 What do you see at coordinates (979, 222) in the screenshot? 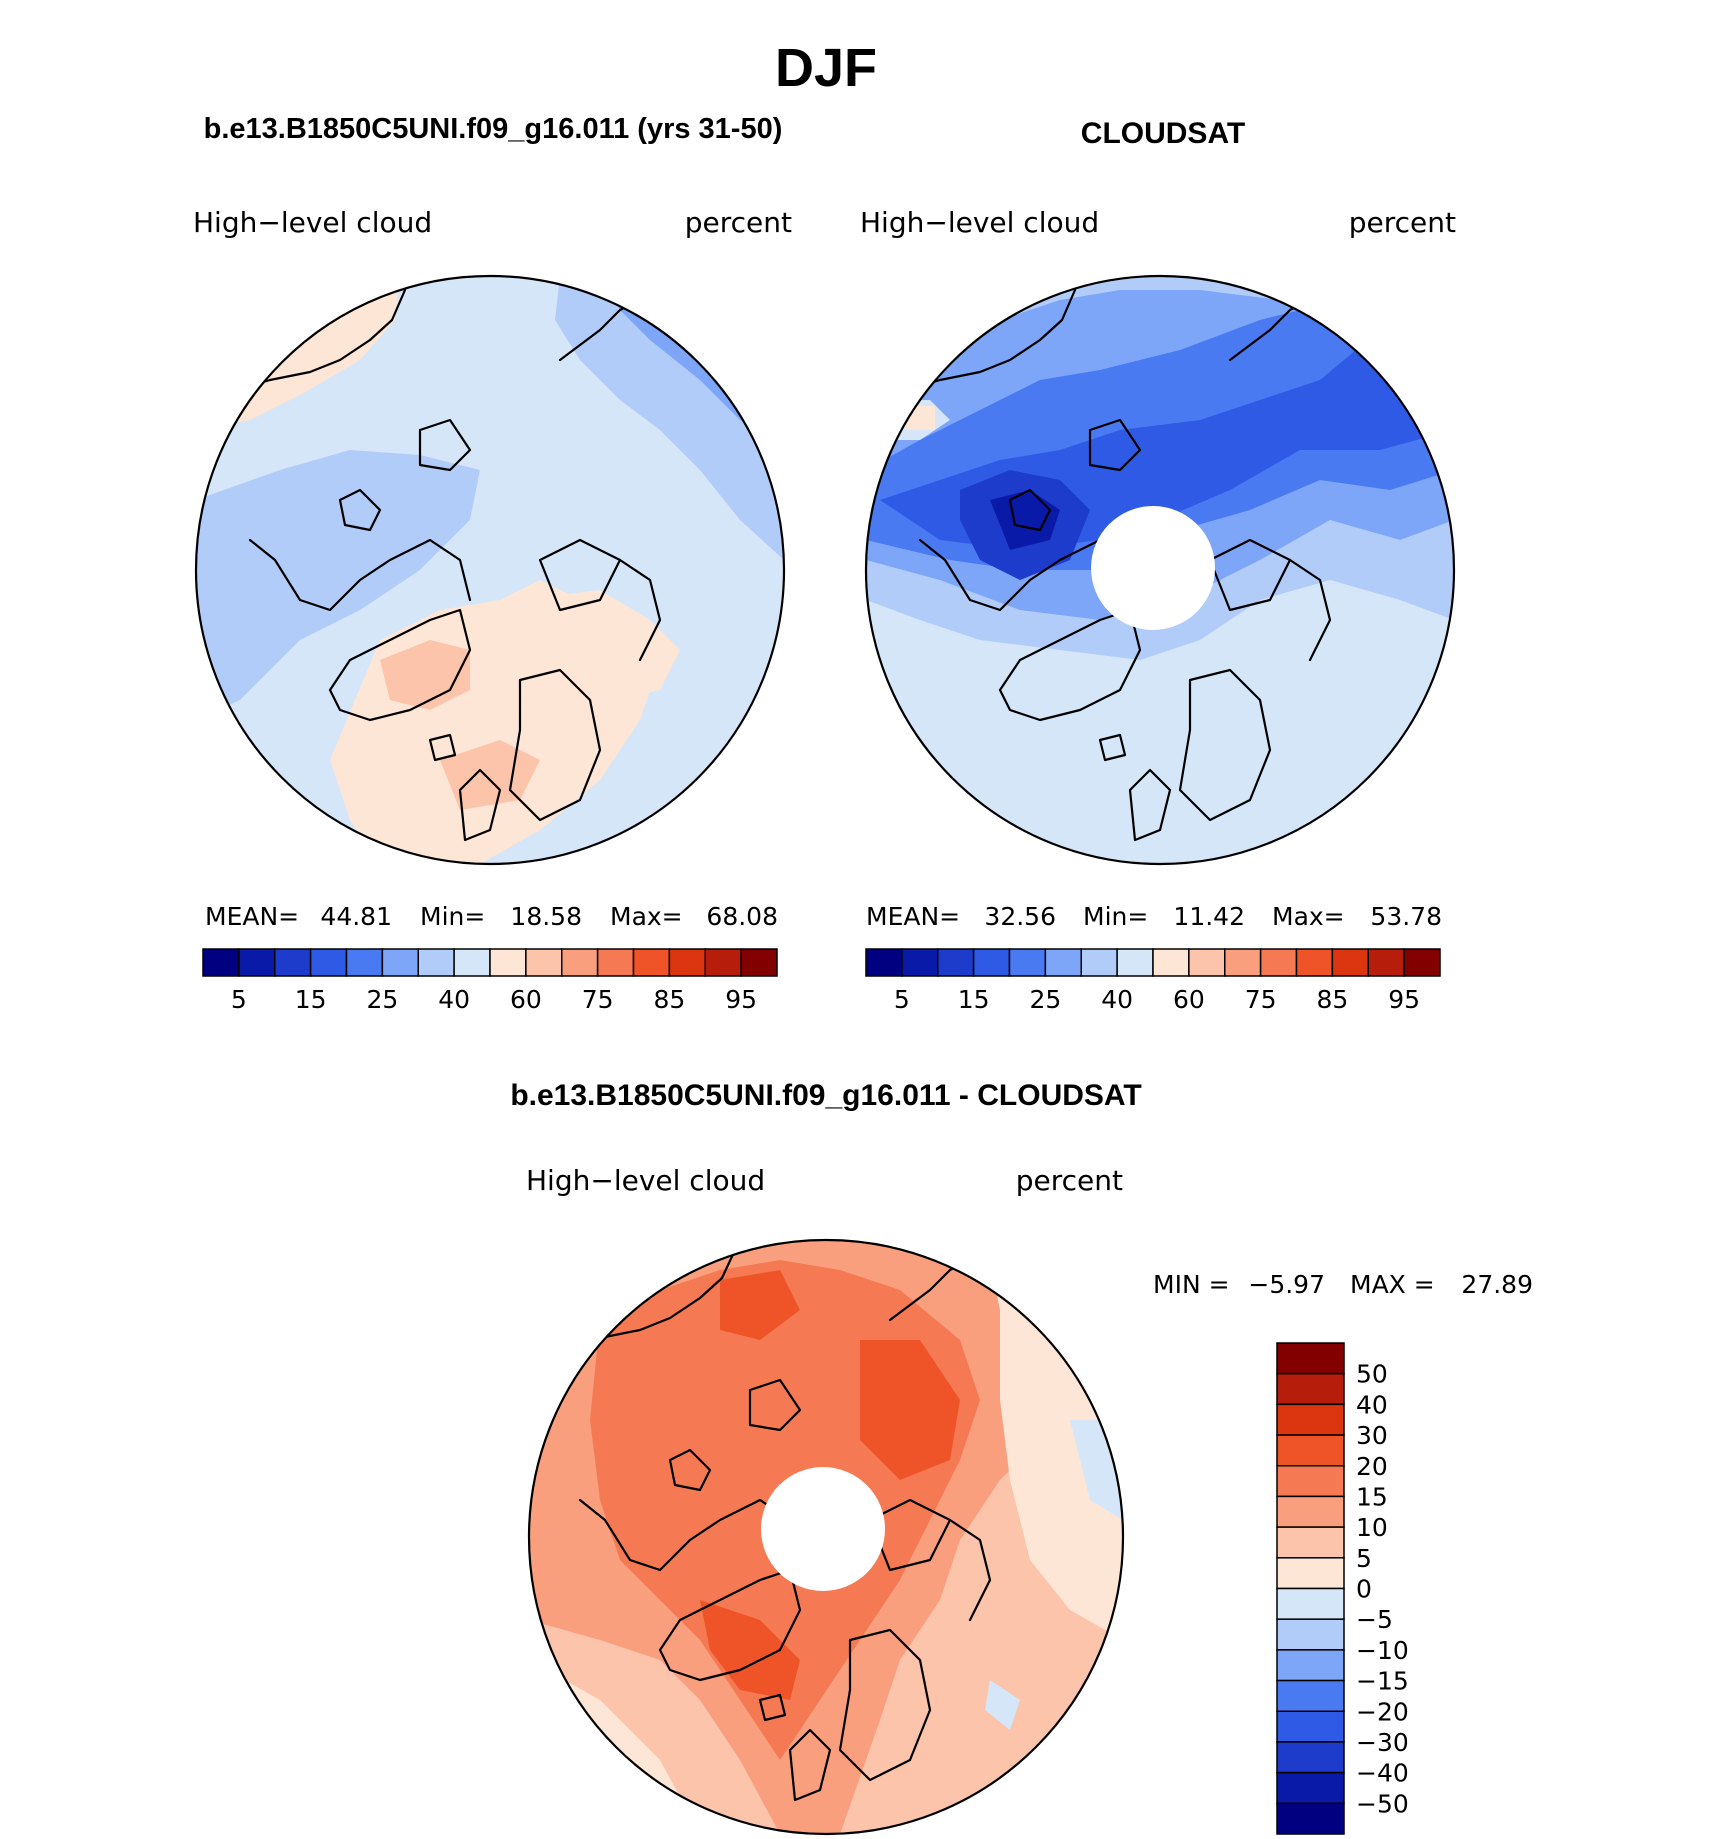
I see `obs-variable-label: High−level cloud` at bounding box center [979, 222].